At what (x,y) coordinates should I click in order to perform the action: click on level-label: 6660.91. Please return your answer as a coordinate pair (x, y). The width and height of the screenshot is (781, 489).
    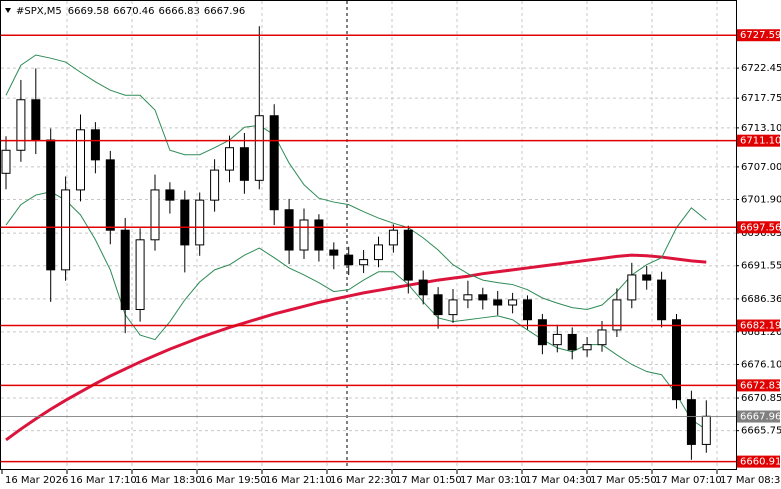
    Looking at the image, I should click on (760, 462).